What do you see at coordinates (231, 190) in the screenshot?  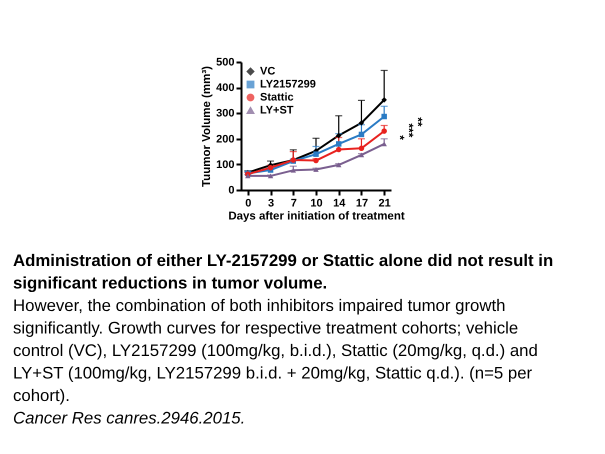 I see `y-tick-label: 0` at bounding box center [231, 190].